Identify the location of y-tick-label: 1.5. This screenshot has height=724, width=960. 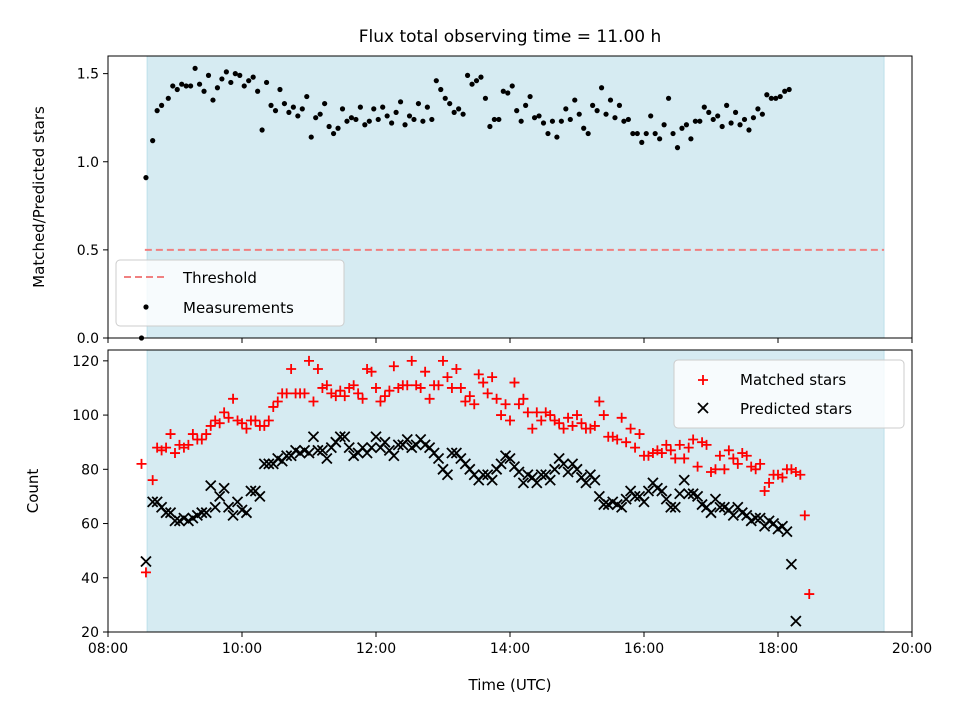
(88, 75).